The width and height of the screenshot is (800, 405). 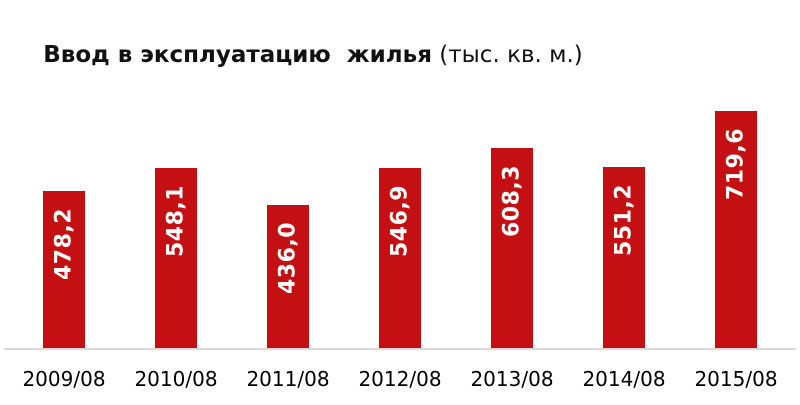 I want to click on bar-slot: 548,1, so click(x=176, y=216).